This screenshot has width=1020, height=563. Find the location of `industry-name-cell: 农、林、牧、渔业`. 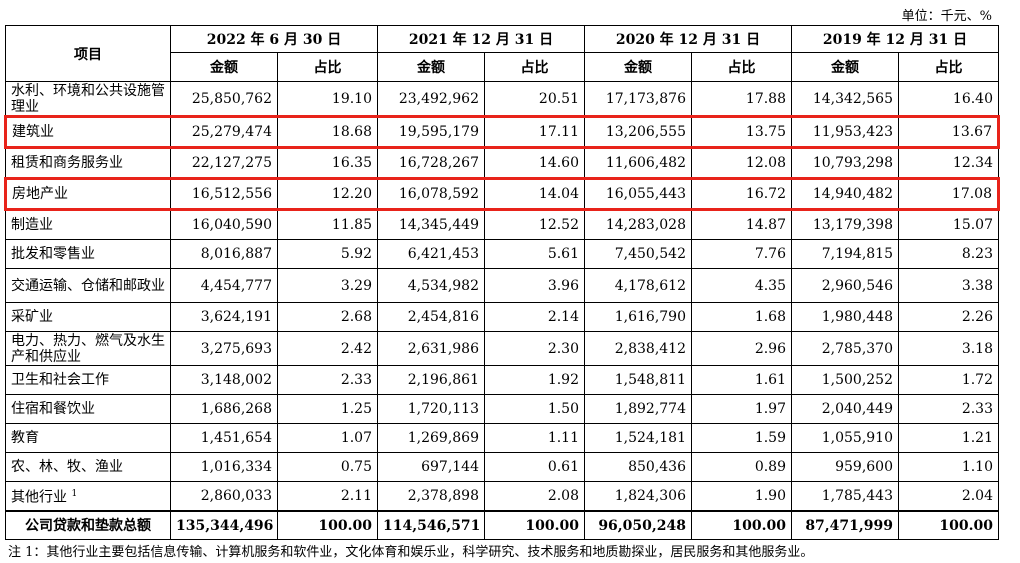

industry-name-cell: 农、林、牧、渔业 is located at coordinates (88, 467).